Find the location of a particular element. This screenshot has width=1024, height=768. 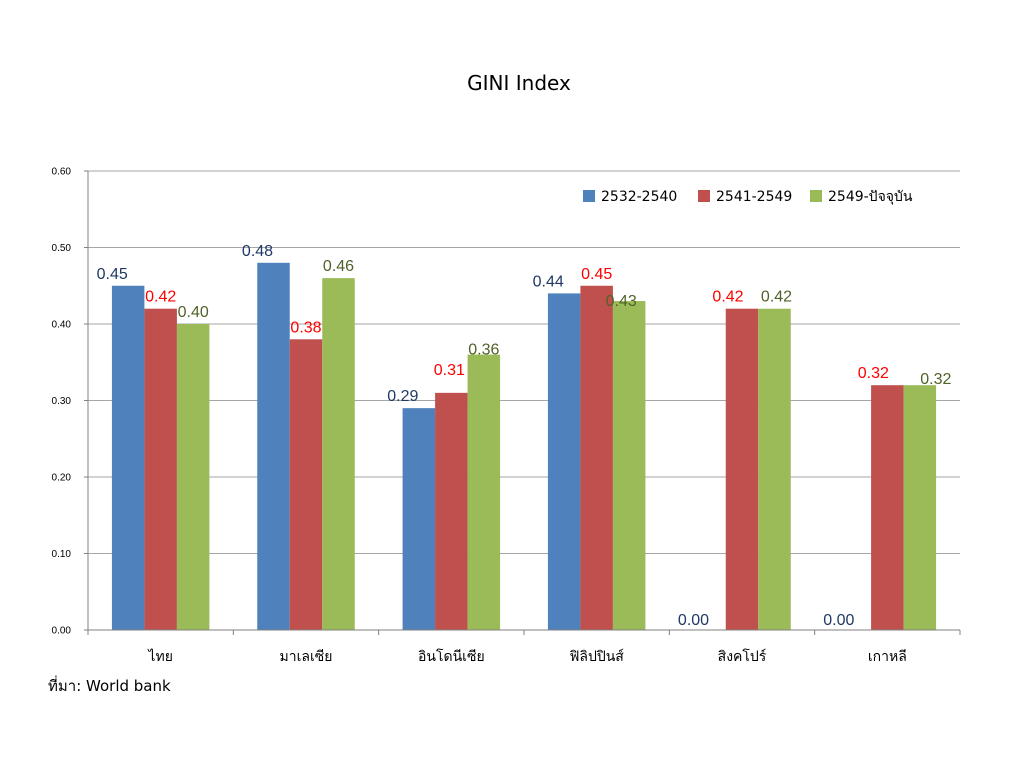

category-label: ฟิลิปปินส์ is located at coordinates (596, 656).